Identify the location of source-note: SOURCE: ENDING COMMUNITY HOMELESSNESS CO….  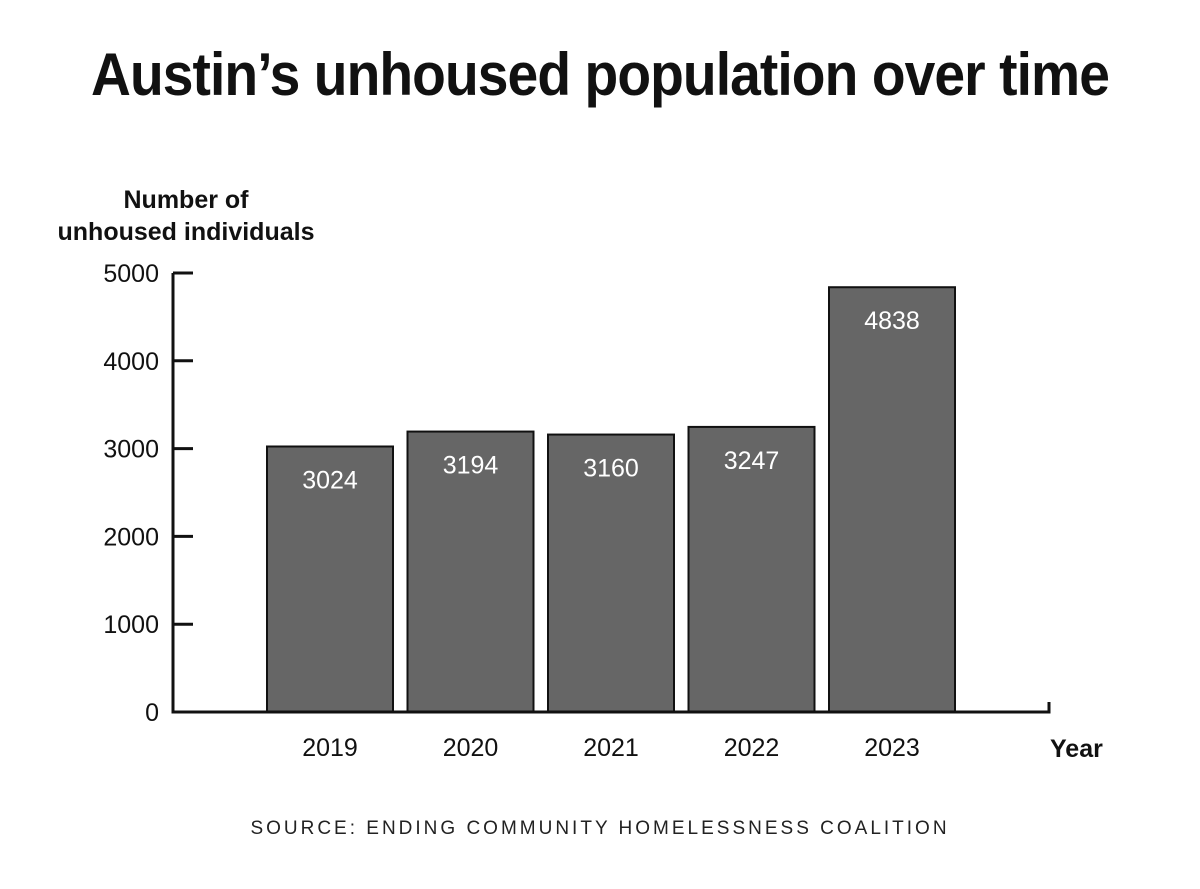
(600, 828).